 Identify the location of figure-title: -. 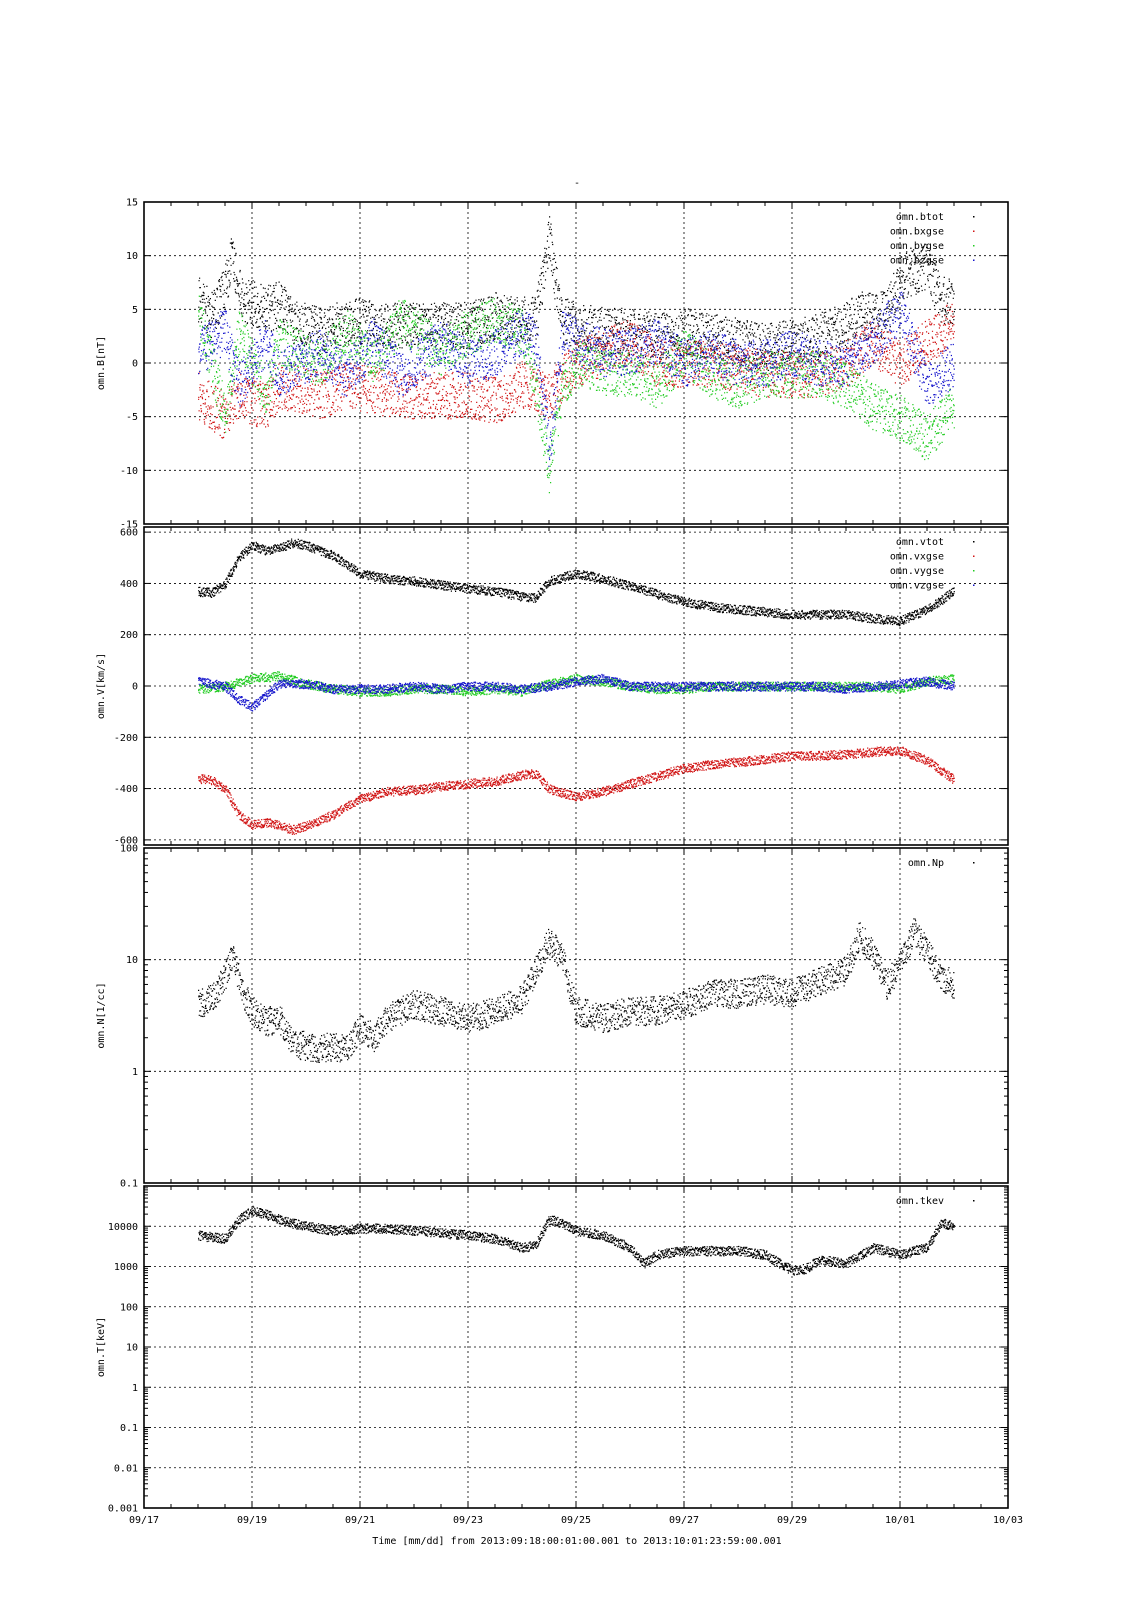
(577, 183).